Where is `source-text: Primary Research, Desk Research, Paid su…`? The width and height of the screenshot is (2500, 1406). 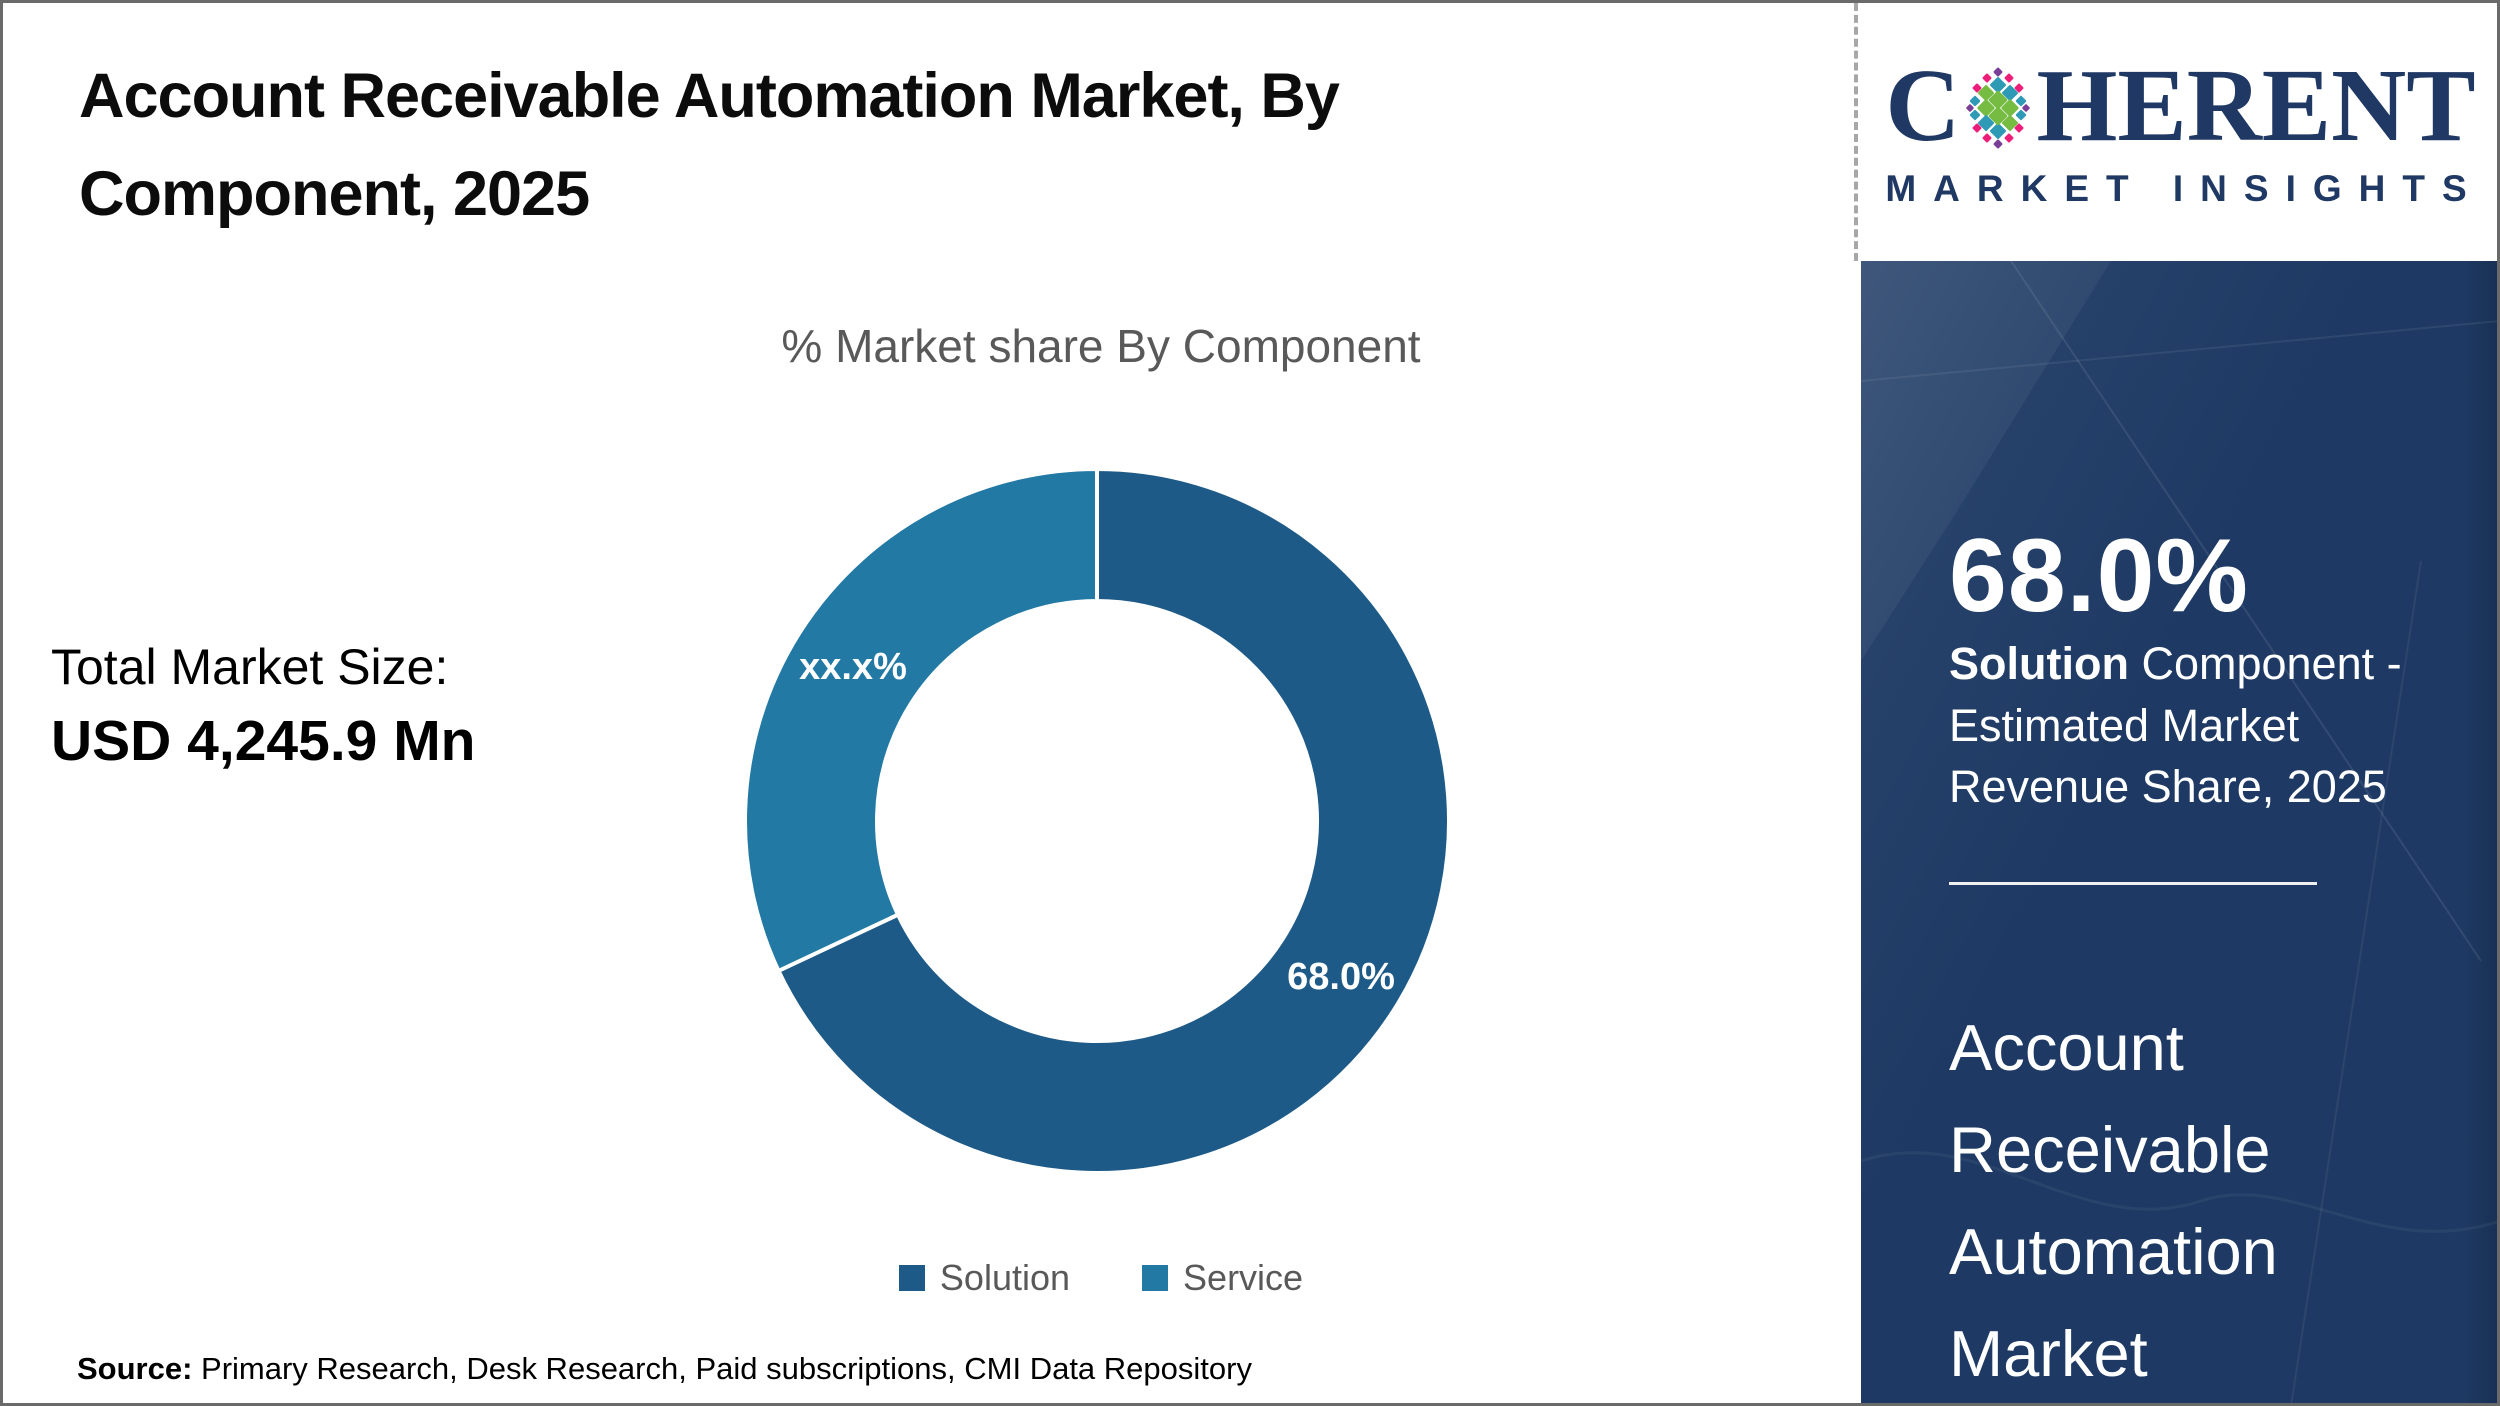 source-text: Primary Research, Desk Research, Paid su… is located at coordinates (722, 1368).